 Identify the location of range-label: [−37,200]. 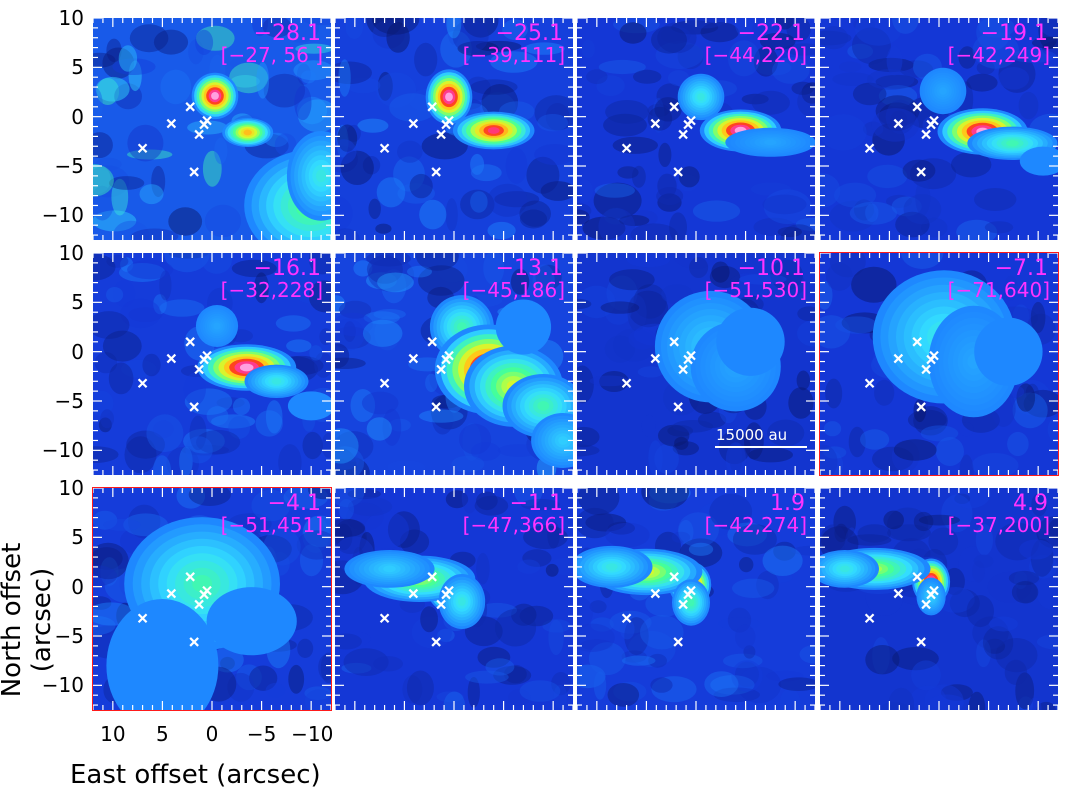
(999, 525).